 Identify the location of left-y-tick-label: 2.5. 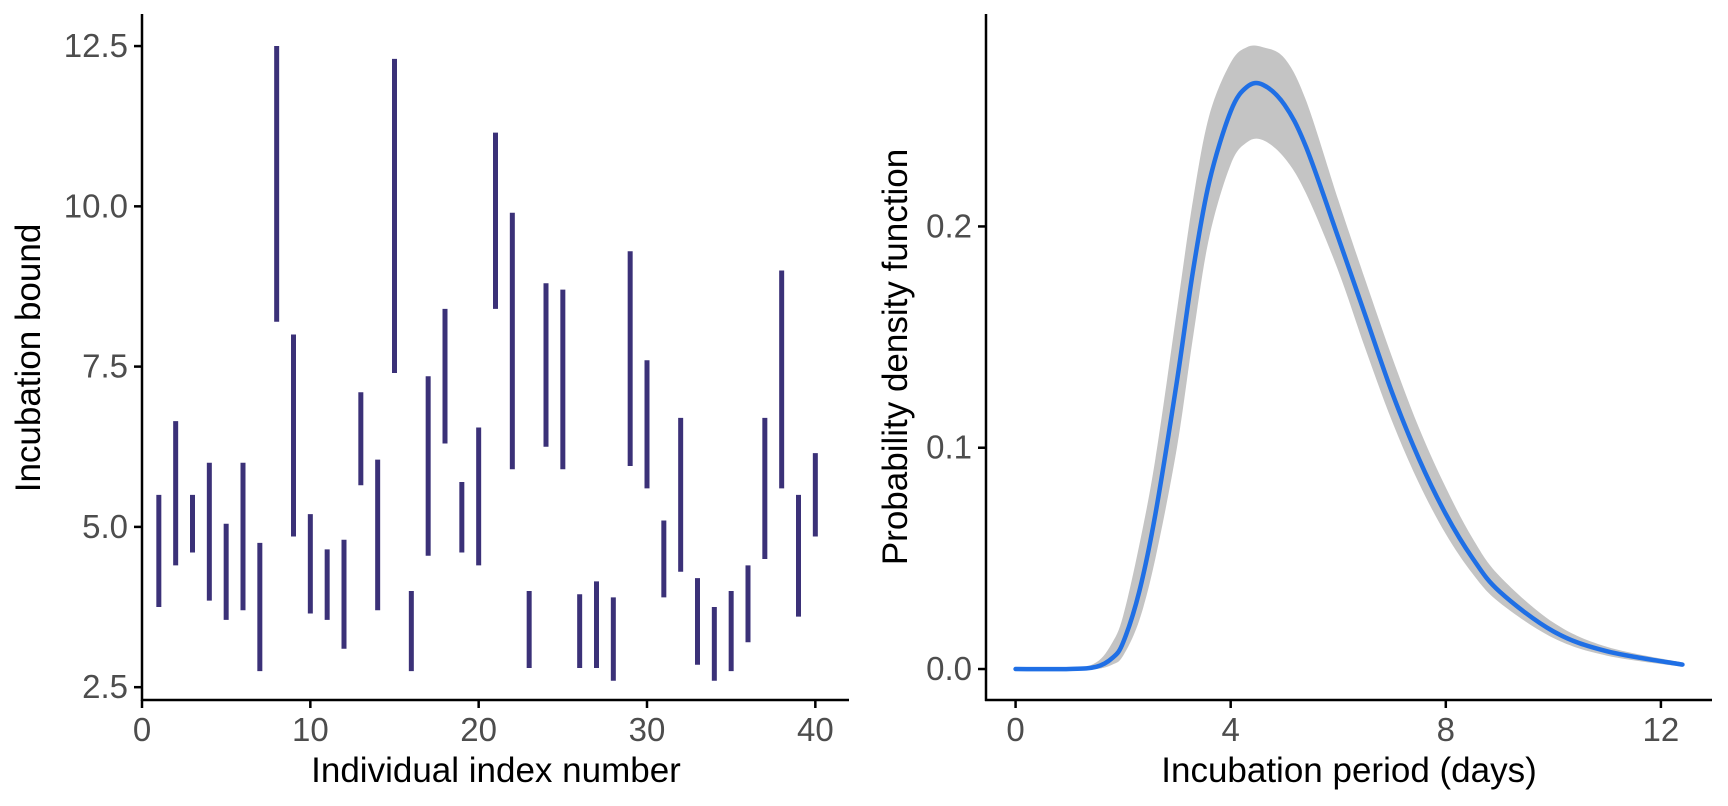
(105, 686).